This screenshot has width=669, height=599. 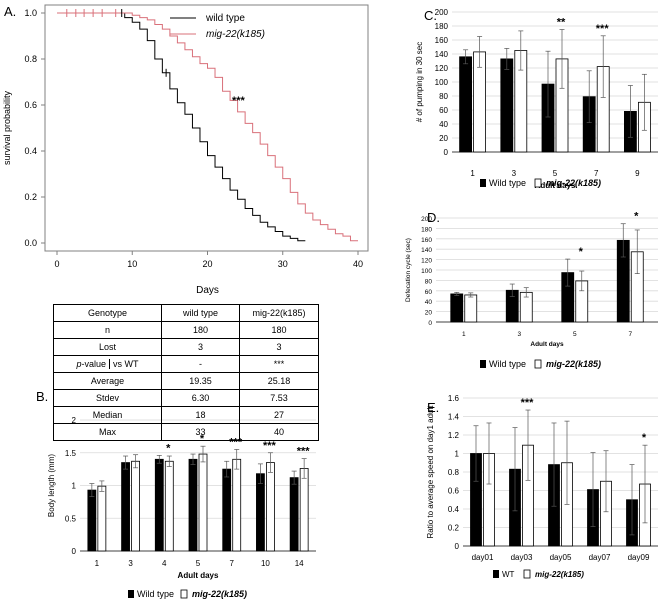 I want to click on significance-C: **, so click(x=561, y=23).